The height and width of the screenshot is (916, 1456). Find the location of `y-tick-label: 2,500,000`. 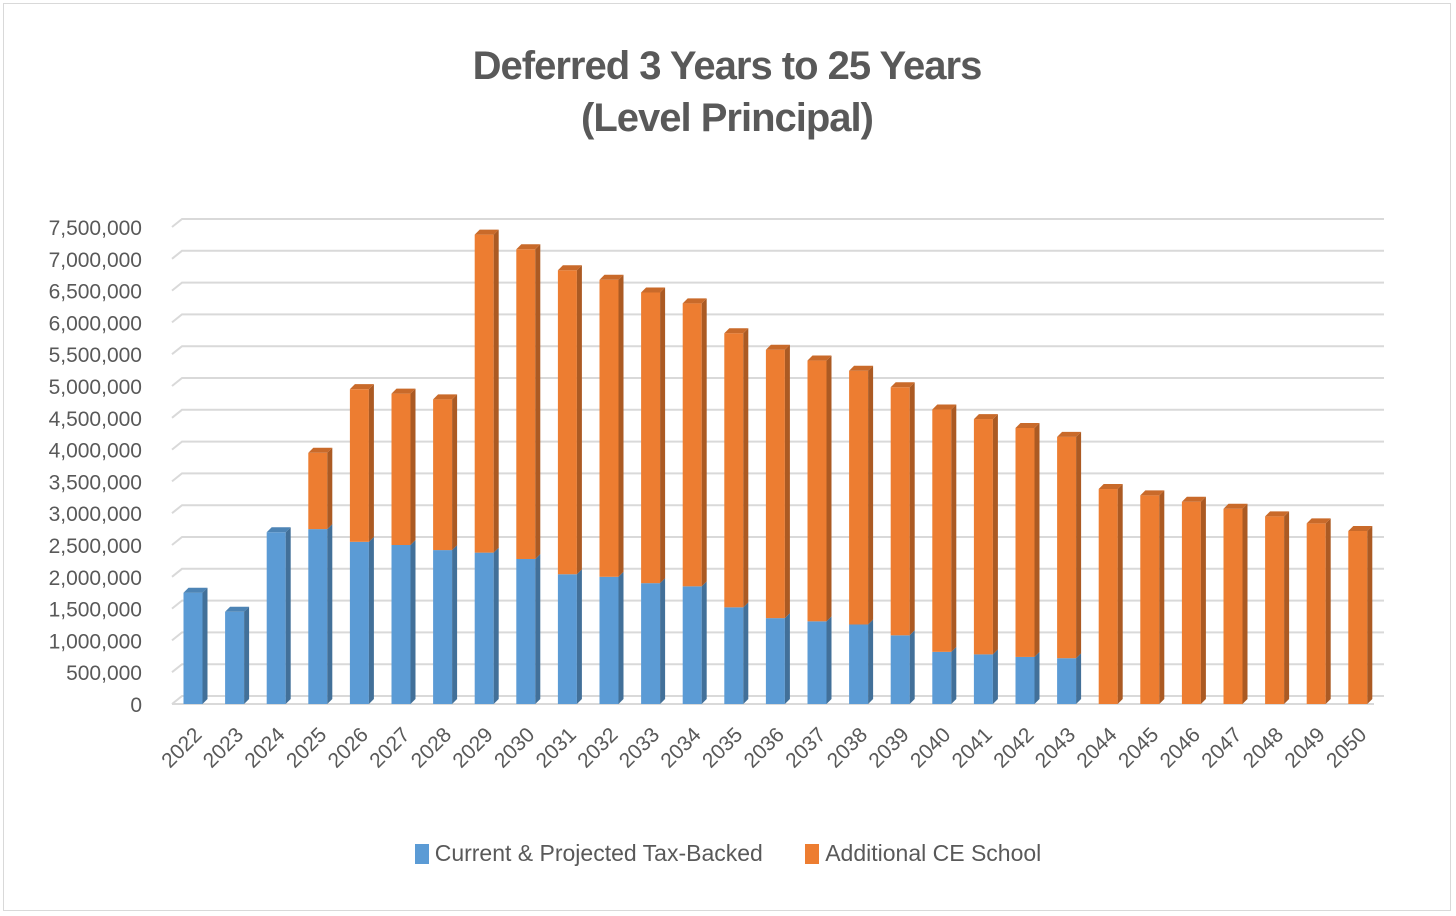

y-tick-label: 2,500,000 is located at coordinates (95, 546).